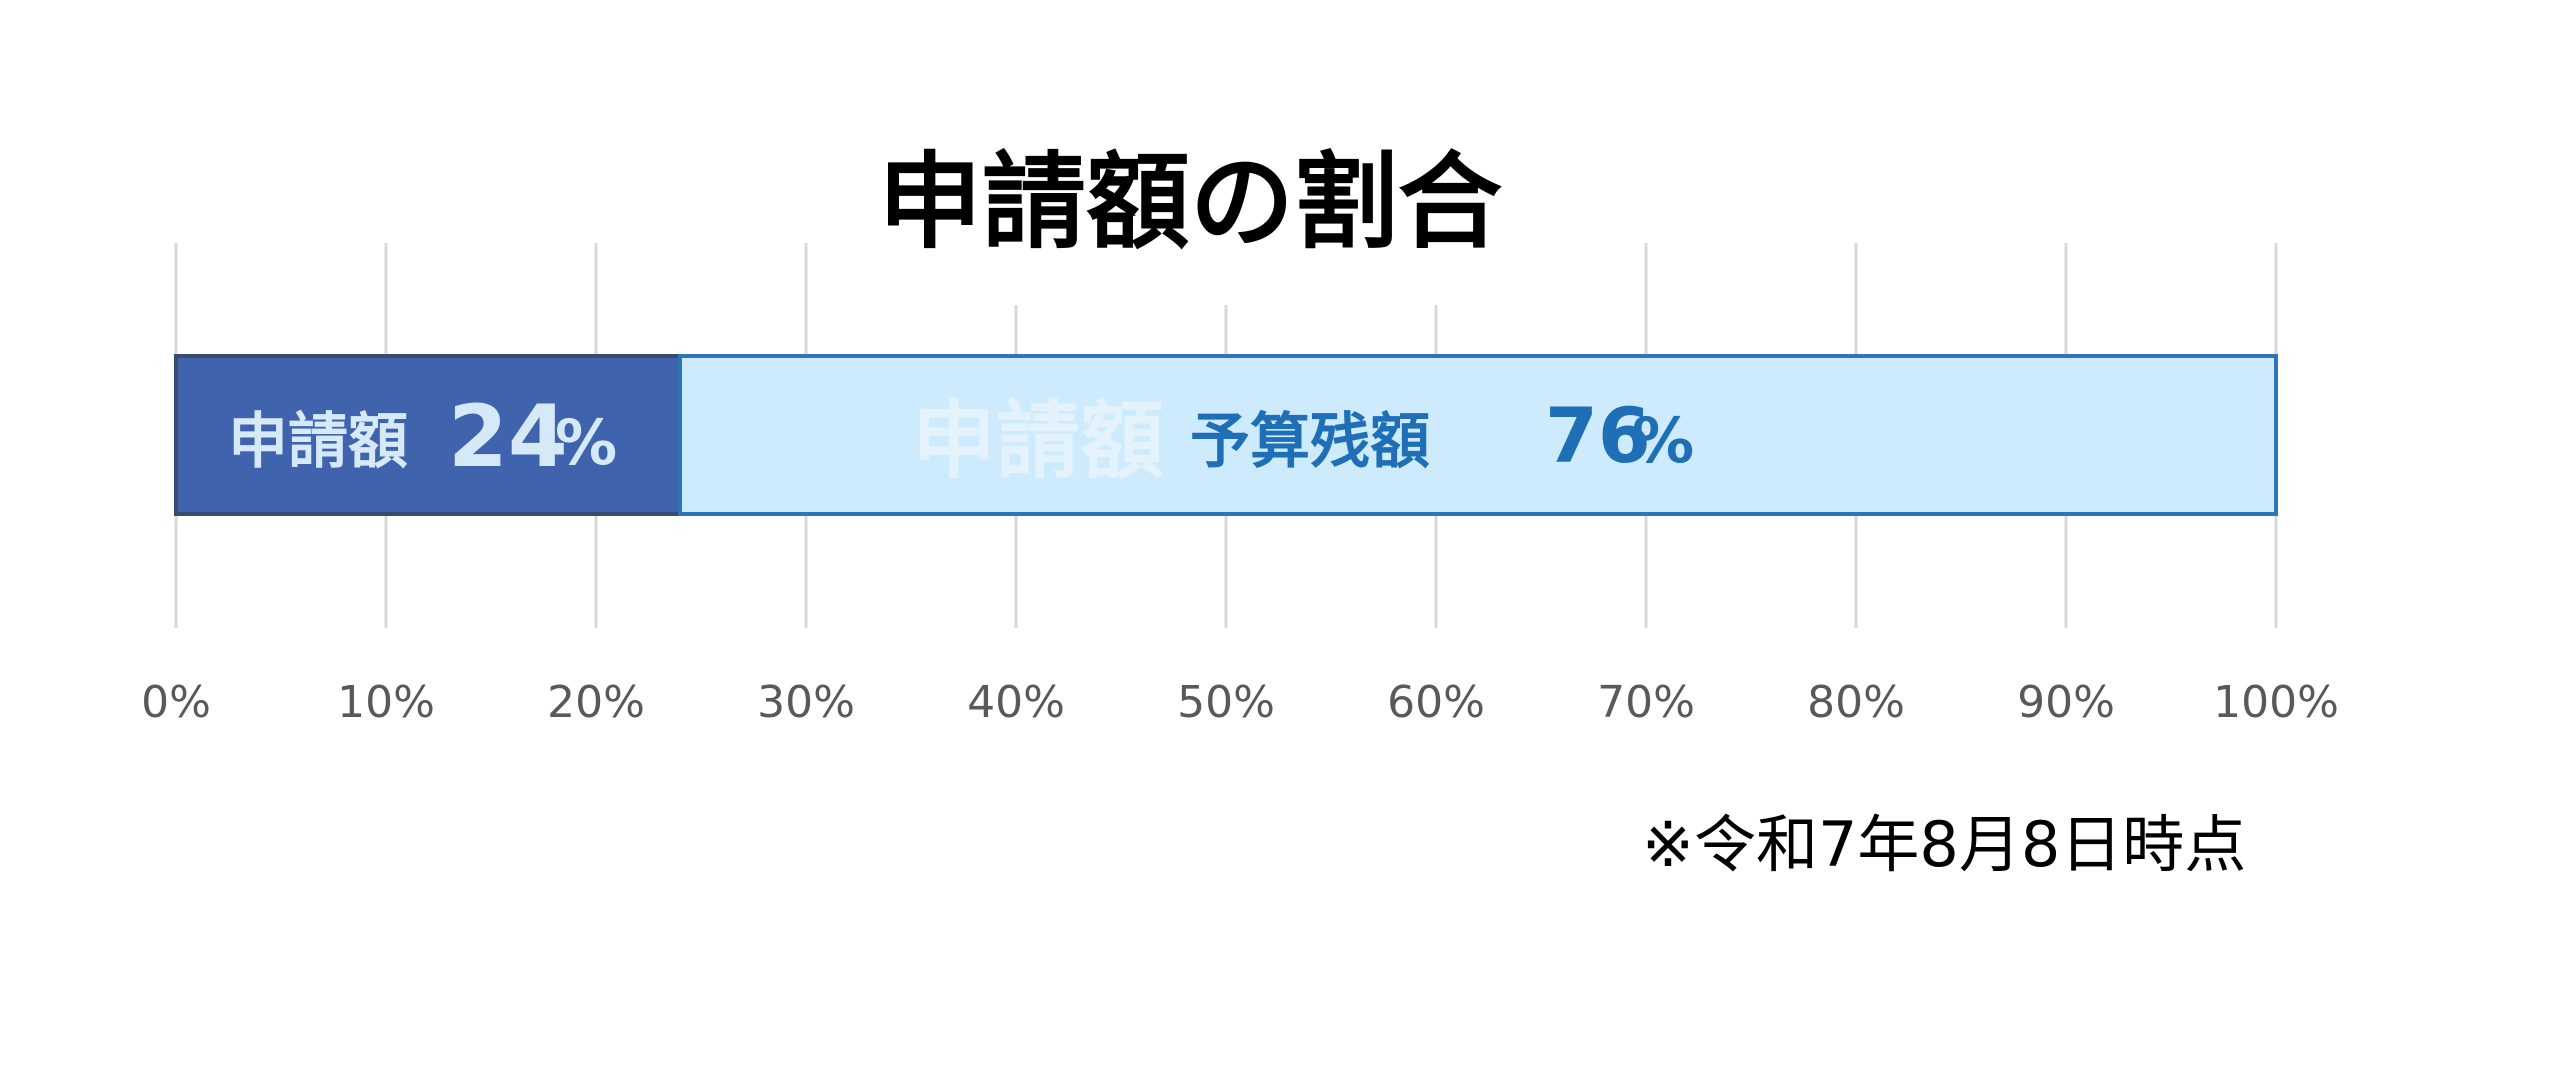 This screenshot has height=1092, width=2560. I want to click on x-tick-label: 30%, so click(806, 702).